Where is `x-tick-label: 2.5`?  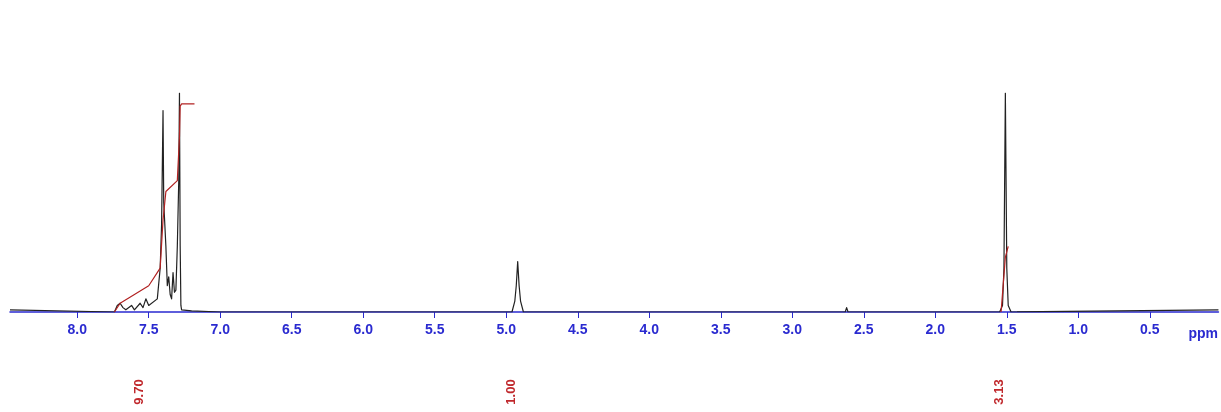 x-tick-label: 2.5 is located at coordinates (864, 329).